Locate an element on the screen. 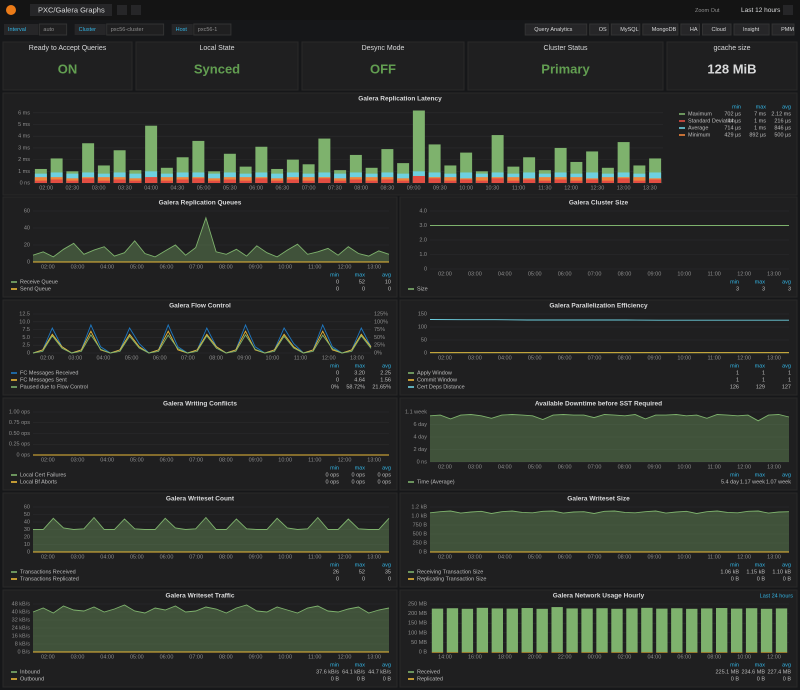 The image size is (800, 690). legend-name: Size is located at coordinates (422, 289).